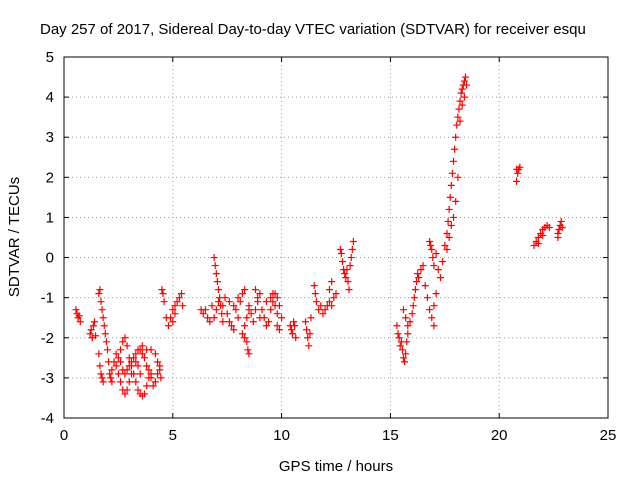 The image size is (640, 480). What do you see at coordinates (281, 435) in the screenshot?
I see `x-tick-label: 10` at bounding box center [281, 435].